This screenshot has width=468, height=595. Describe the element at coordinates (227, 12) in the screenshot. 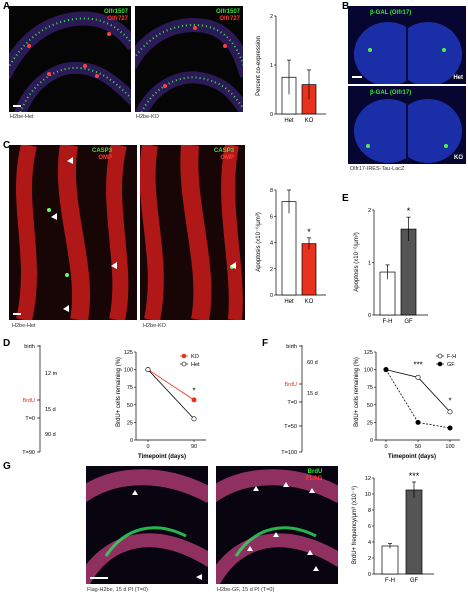

I see `stain-label-olfr1507-ko: Olfr1507` at that location.